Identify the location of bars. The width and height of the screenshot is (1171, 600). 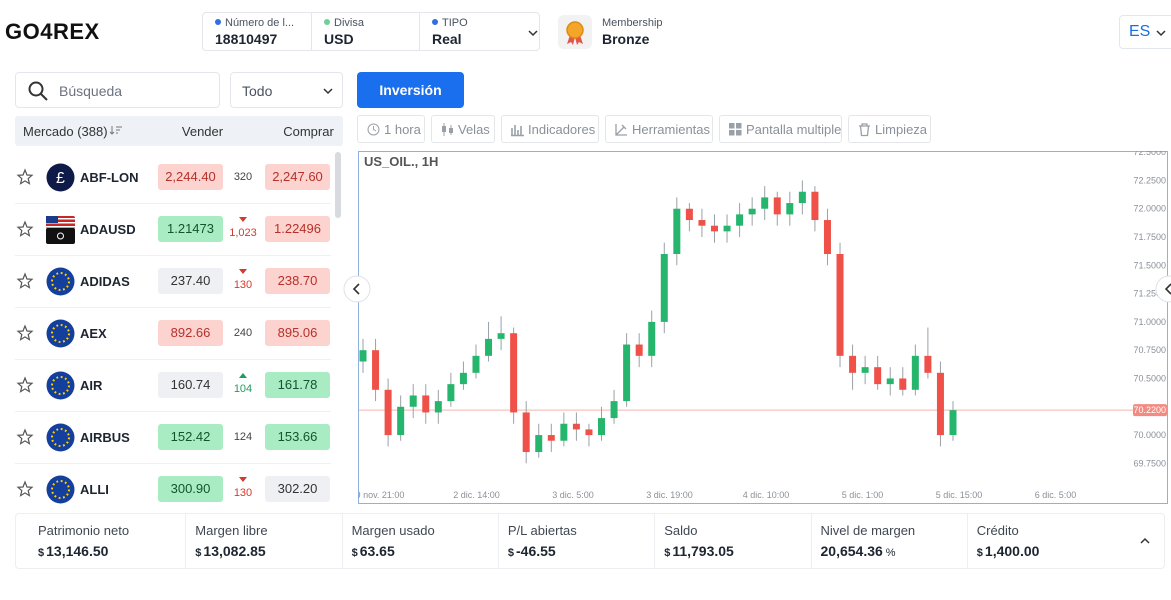
(517, 131).